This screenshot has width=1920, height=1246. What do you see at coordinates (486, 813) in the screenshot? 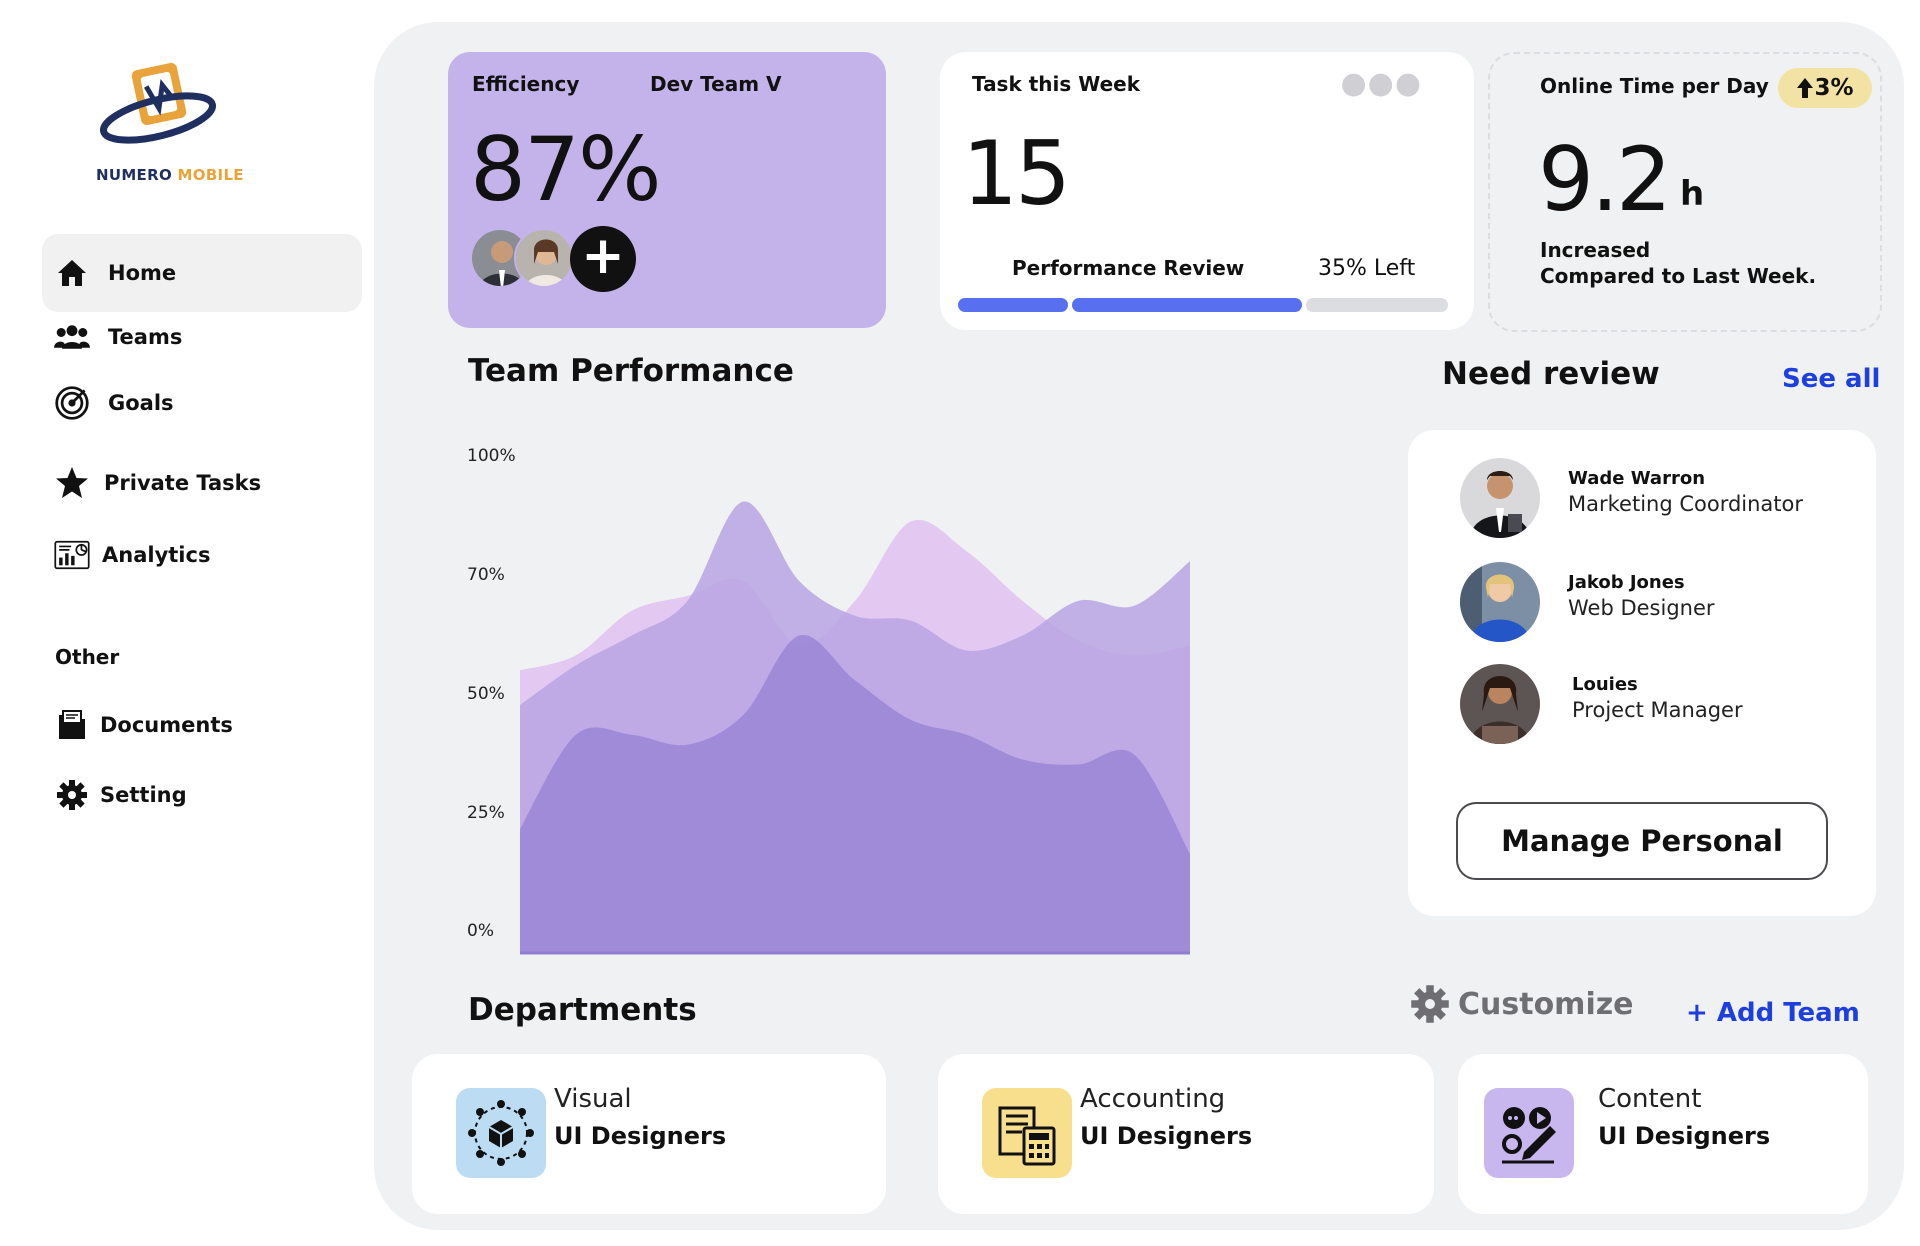
I see `y-tick-label: 25%` at bounding box center [486, 813].